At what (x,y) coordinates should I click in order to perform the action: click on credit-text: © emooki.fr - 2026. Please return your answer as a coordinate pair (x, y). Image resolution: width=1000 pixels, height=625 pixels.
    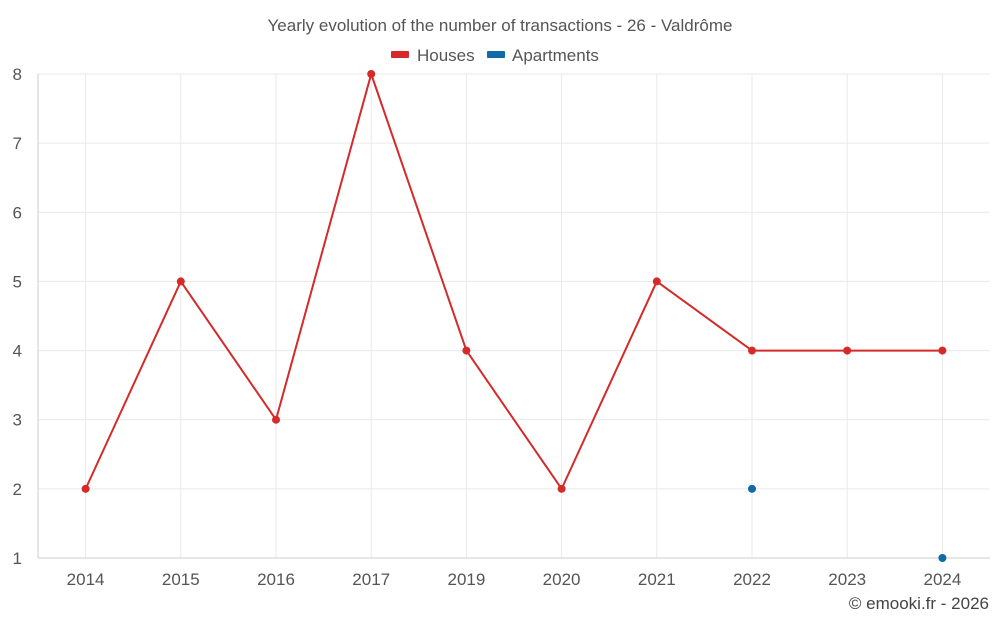
    Looking at the image, I should click on (919, 603).